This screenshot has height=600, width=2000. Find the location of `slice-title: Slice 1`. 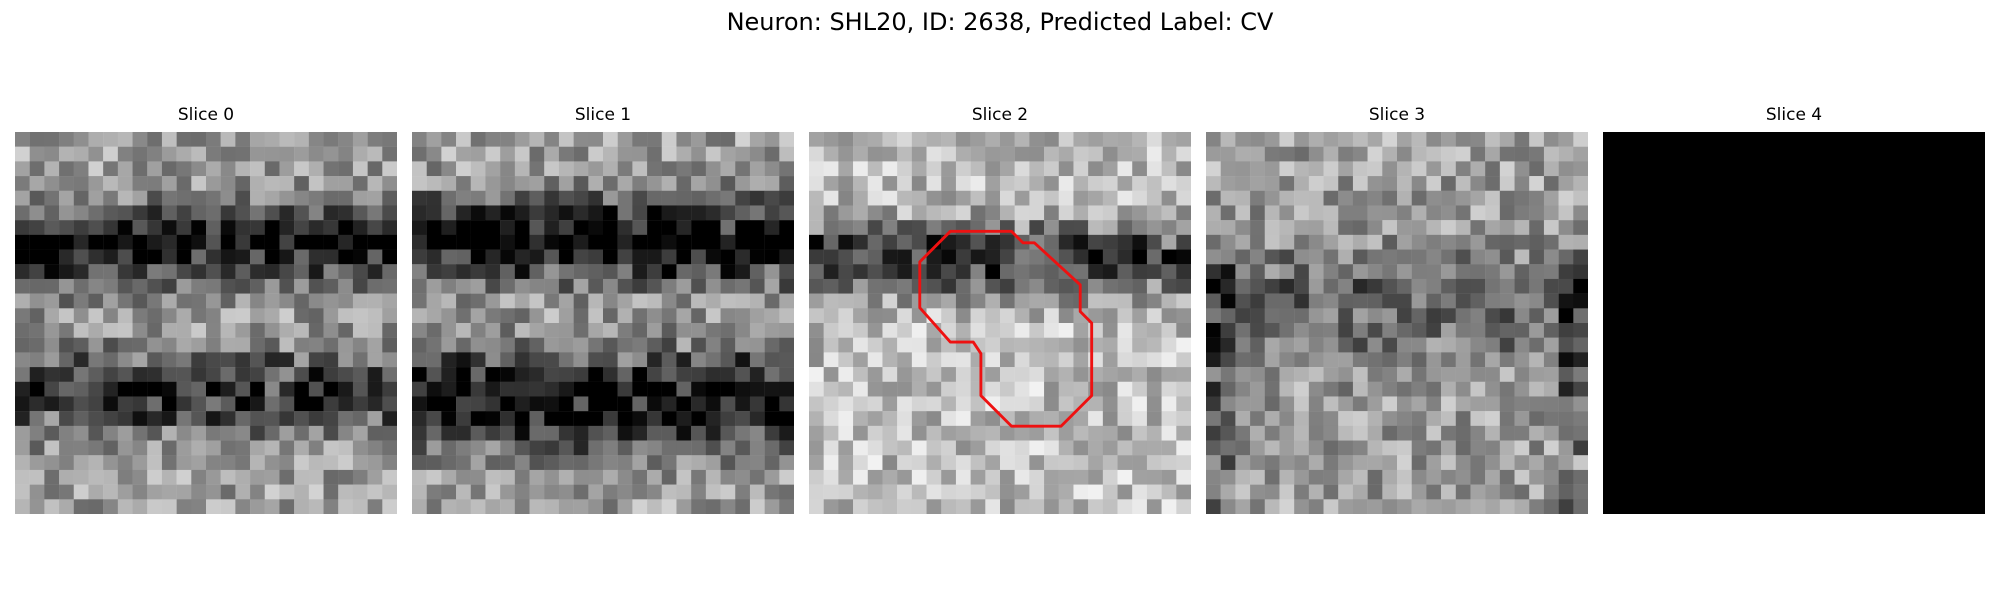

slice-title: Slice 1 is located at coordinates (603, 115).